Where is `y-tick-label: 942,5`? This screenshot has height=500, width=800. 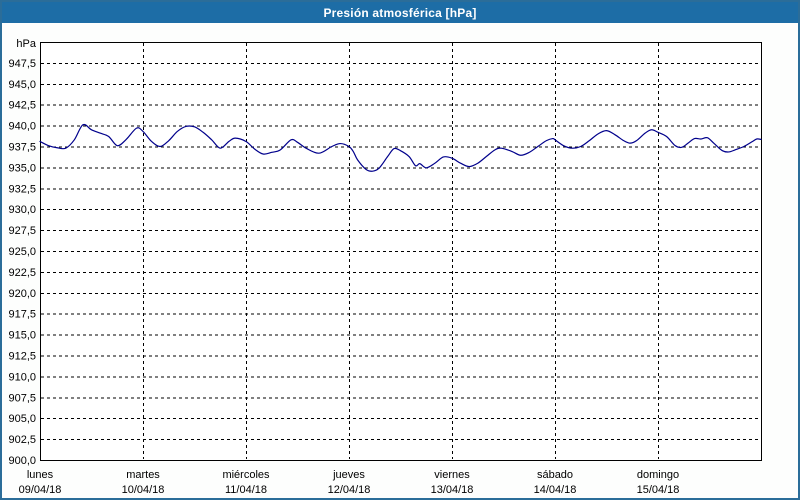
y-tick-label: 942,5 is located at coordinates (22, 106).